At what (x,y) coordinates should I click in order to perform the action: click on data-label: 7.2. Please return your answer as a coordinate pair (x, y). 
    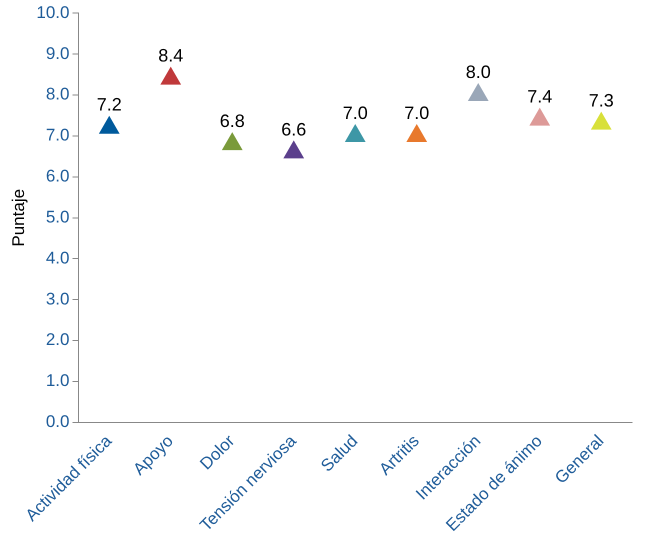
    Looking at the image, I should click on (109, 104).